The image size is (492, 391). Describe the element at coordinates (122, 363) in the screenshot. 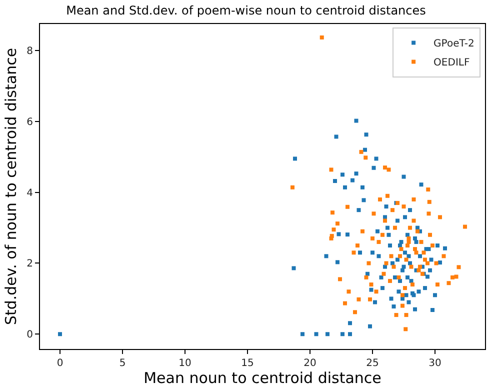

I see `x-tick-label: 5` at that location.